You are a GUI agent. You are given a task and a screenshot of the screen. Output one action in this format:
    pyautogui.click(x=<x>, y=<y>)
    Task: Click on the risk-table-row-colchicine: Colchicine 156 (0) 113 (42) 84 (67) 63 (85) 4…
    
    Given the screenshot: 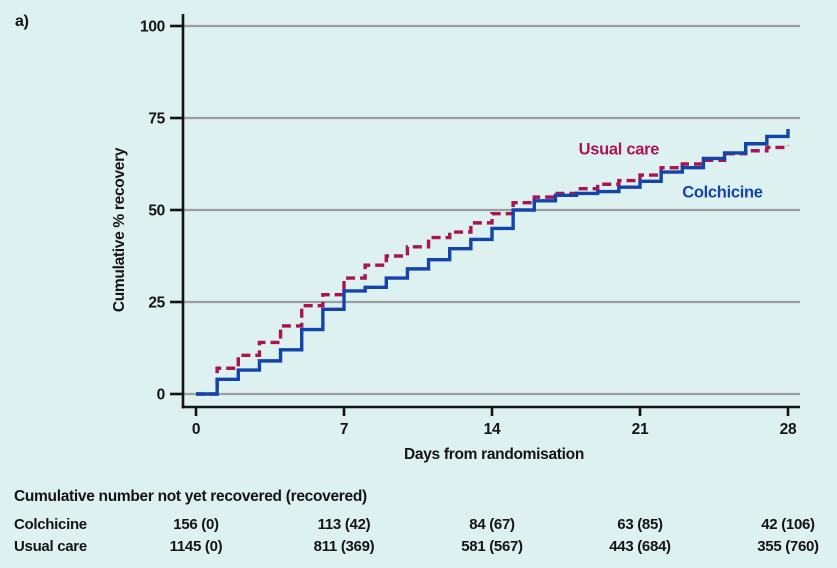 What is the action you would take?
    pyautogui.click(x=418, y=525)
    